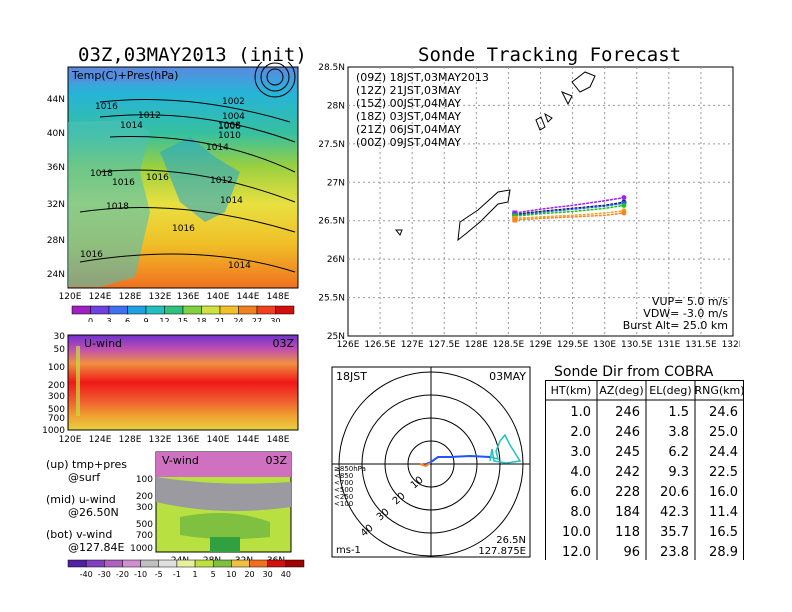 This screenshot has height=612, width=792. I want to click on legend-entry: (15Z) 00JST,04MAY, so click(408, 103).